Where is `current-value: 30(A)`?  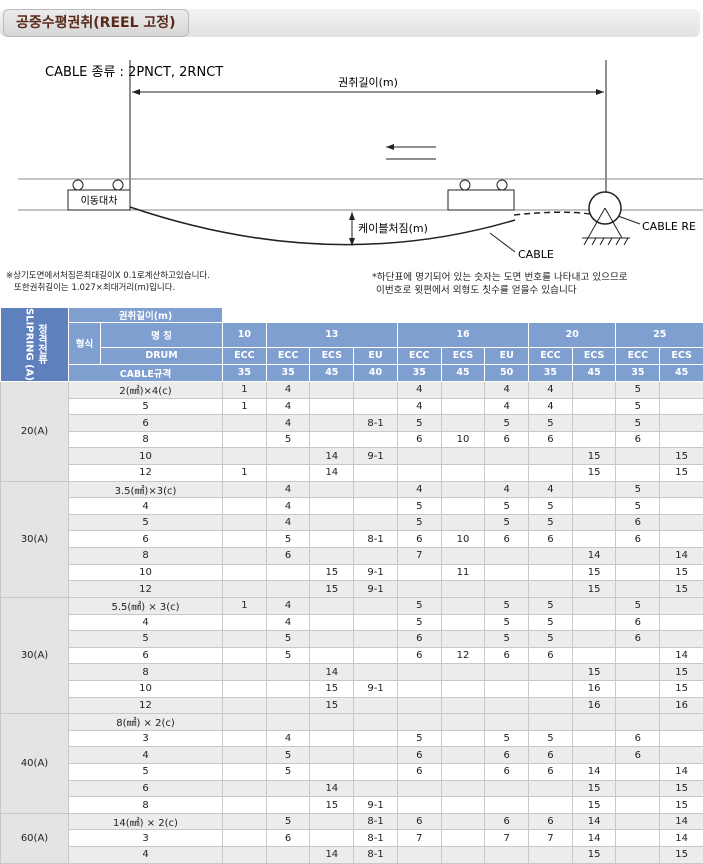
current-value: 30(A) is located at coordinates (34, 539).